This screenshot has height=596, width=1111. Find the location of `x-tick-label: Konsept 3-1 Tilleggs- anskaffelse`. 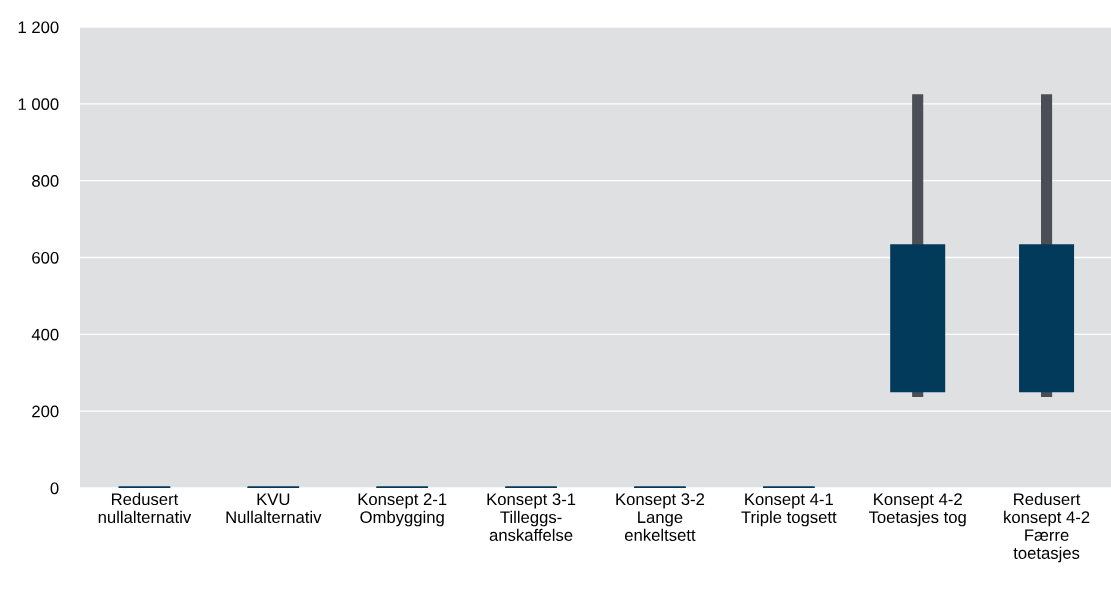

x-tick-label: Konsept 3-1 Tilleggs- anskaffelse is located at coordinates (531, 517).